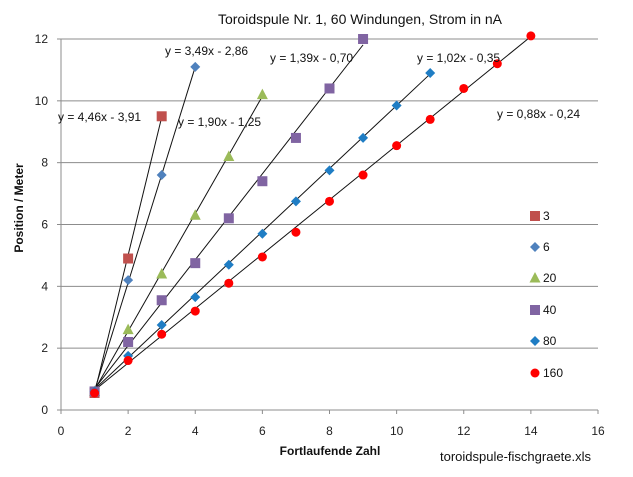 This screenshot has height=477, width=633. Describe the element at coordinates (44, 410) in the screenshot. I see `y-tick-label: 0` at that location.